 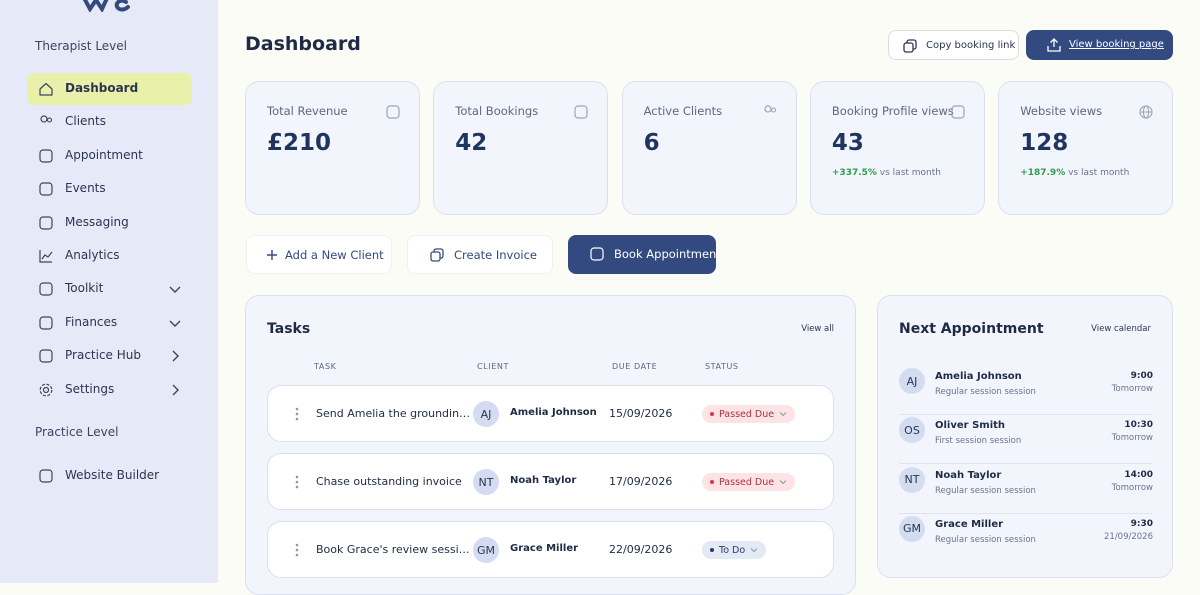 I want to click on nav-item: Toolkit, so click(x=109, y=289).